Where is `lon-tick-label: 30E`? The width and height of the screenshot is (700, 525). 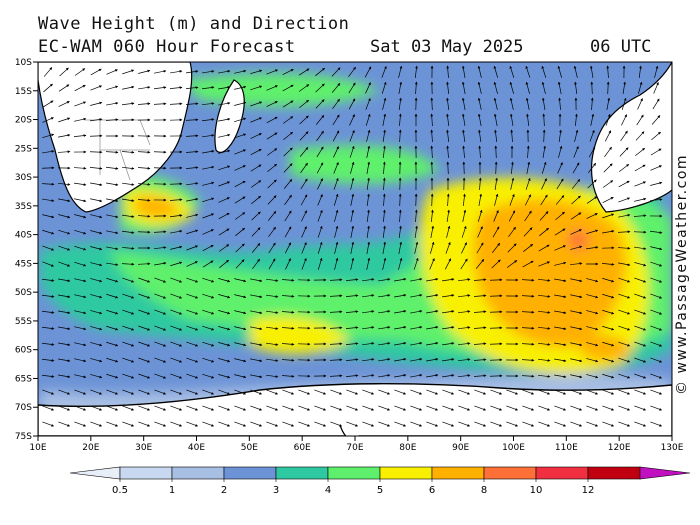
lon-tick-label: 30E is located at coordinates (143, 448).